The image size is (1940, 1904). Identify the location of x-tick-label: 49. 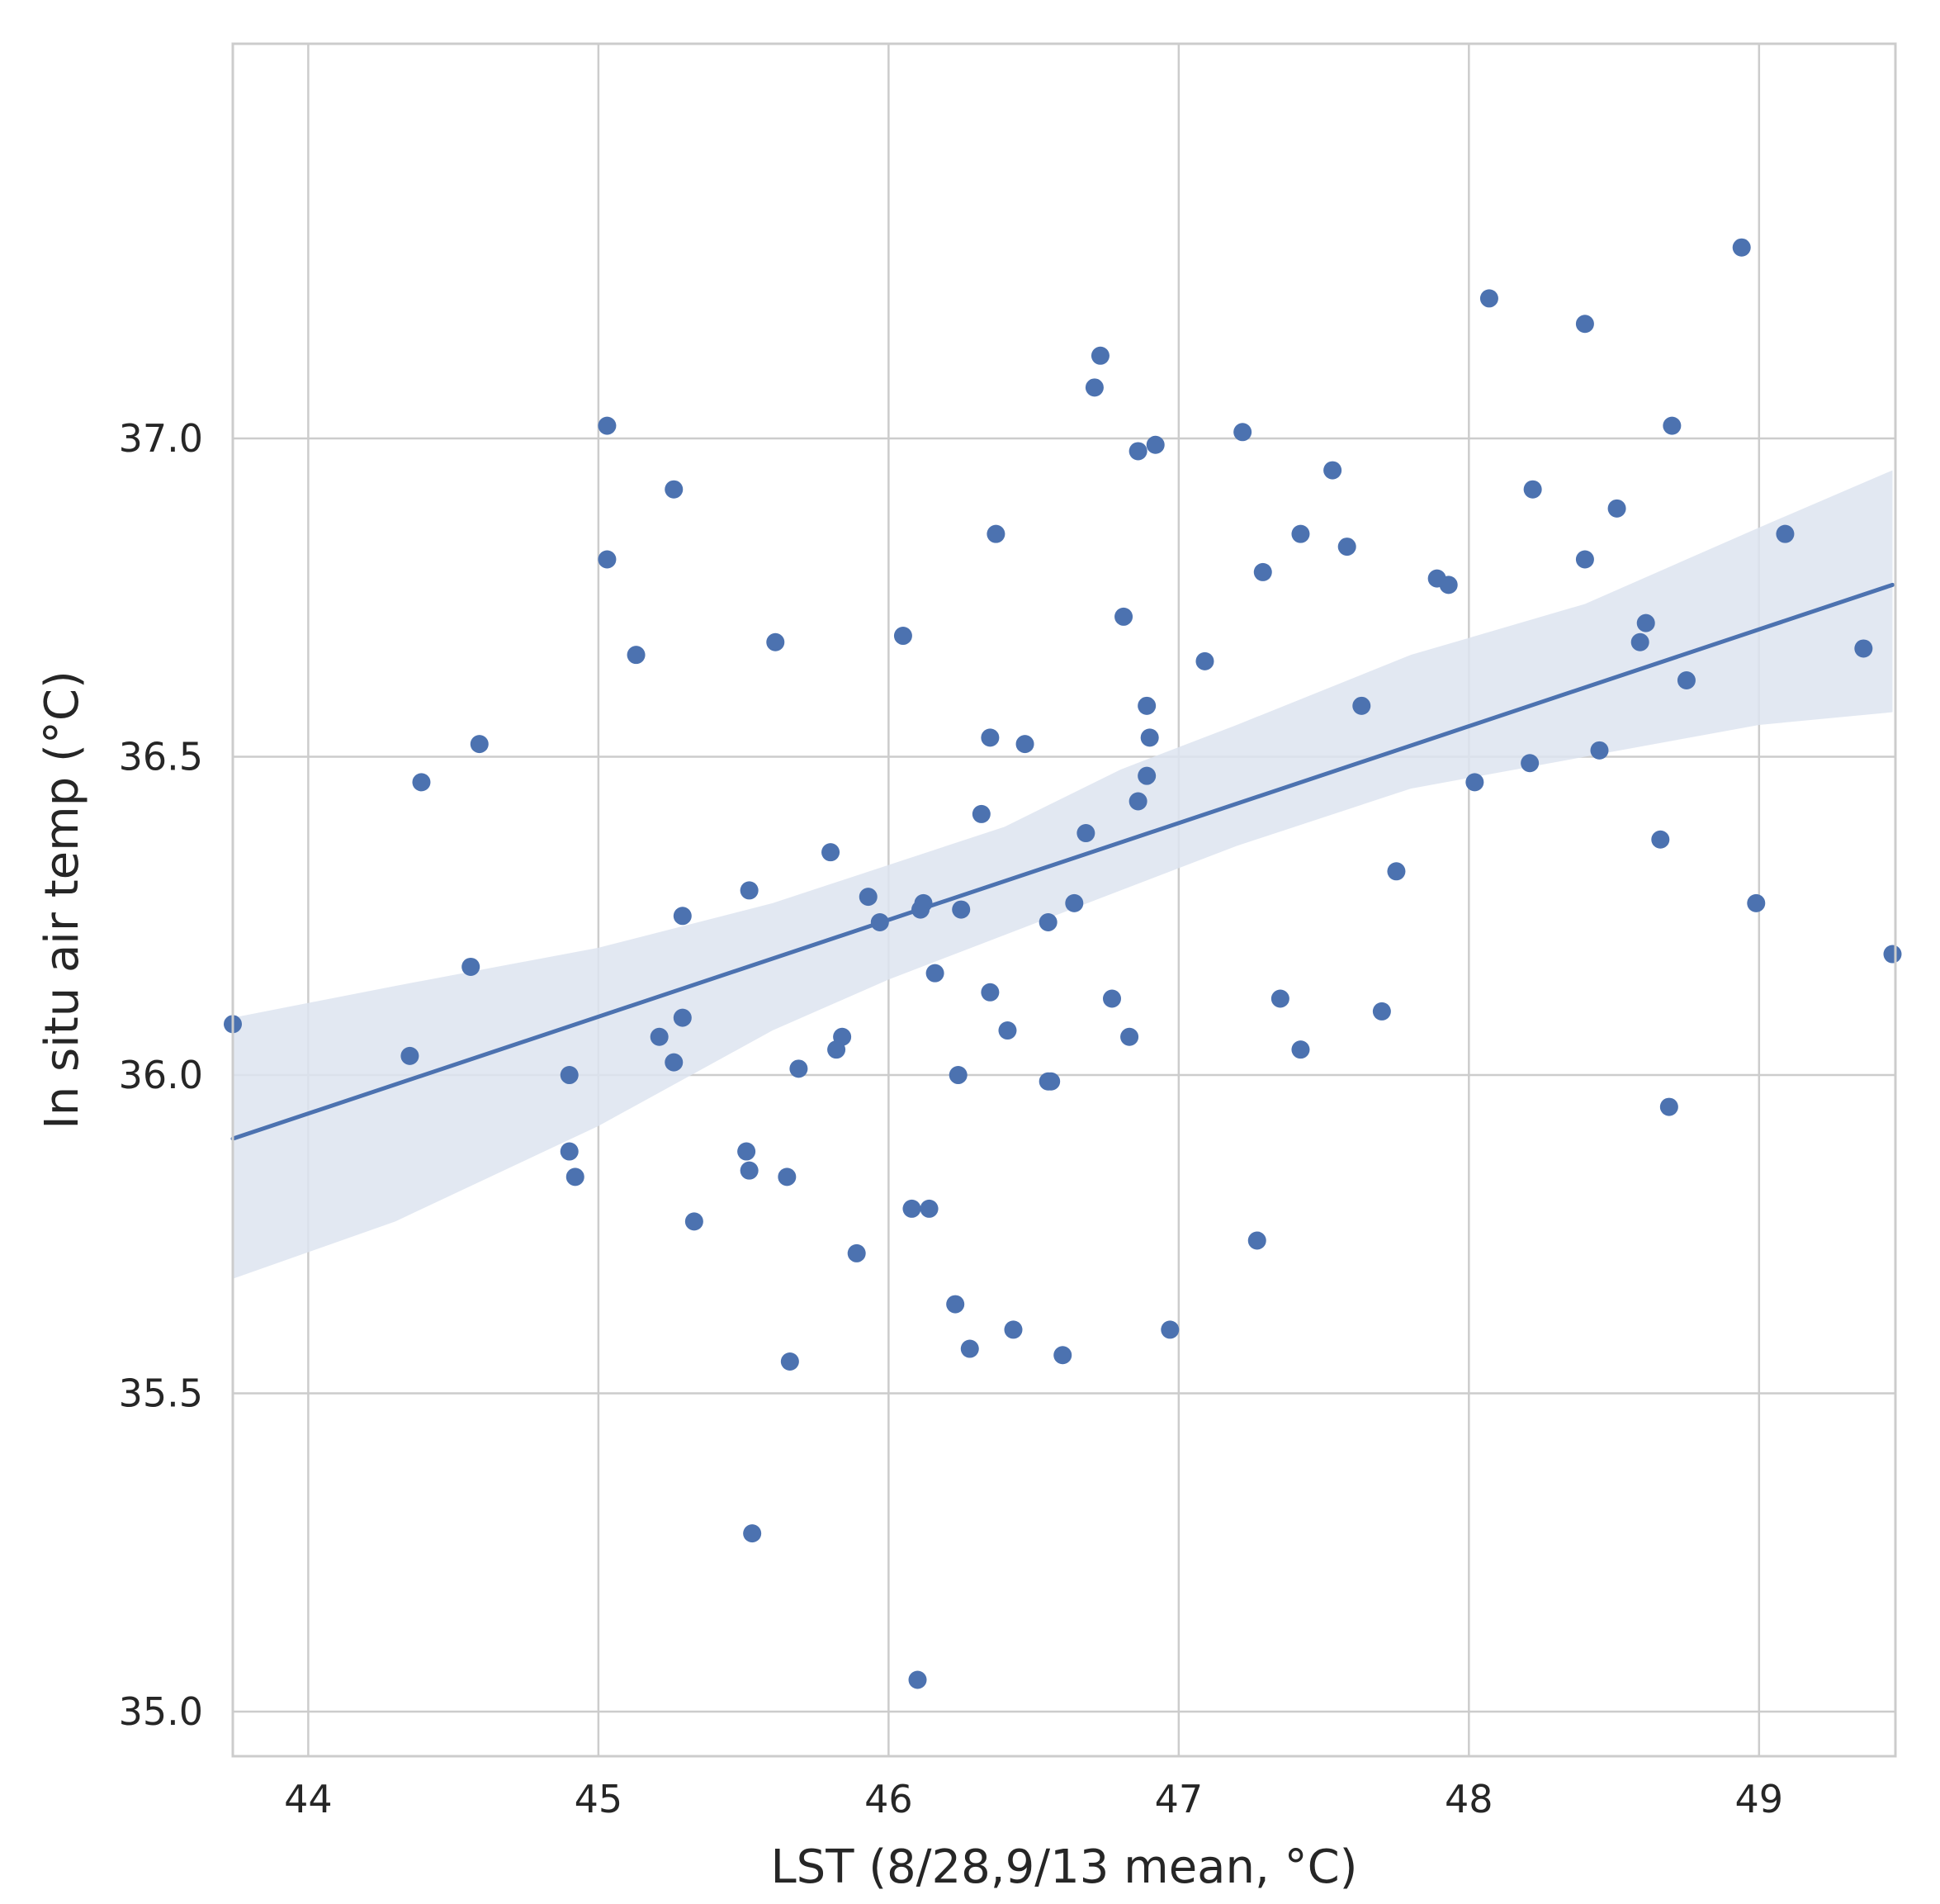
(1759, 1799).